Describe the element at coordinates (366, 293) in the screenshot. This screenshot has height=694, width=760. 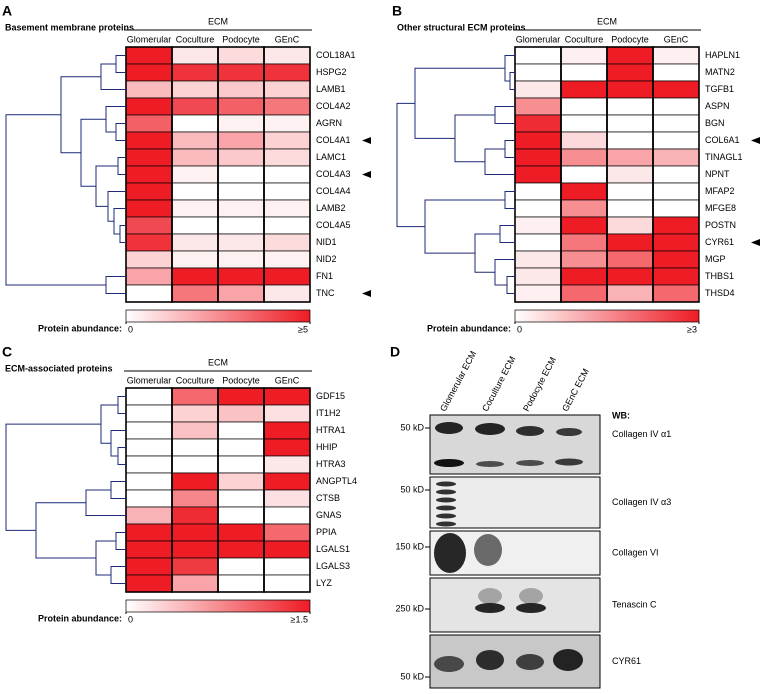
I see `arrowhead` at that location.